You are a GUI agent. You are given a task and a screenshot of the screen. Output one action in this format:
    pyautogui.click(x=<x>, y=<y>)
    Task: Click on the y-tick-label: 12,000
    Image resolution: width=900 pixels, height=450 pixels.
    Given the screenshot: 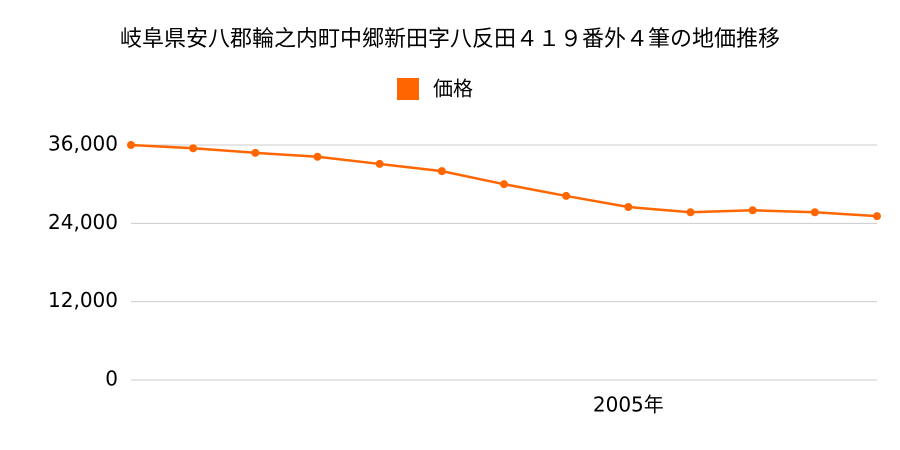 What is the action you would take?
    pyautogui.click(x=83, y=300)
    